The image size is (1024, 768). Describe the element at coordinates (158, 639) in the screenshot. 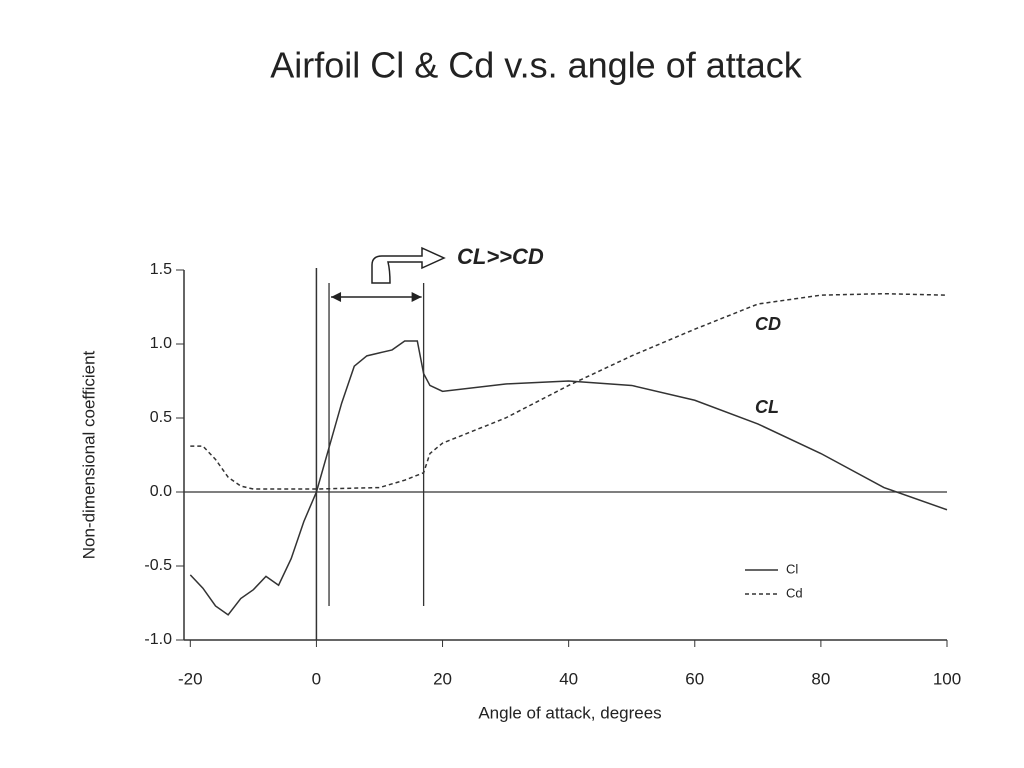

I see `y-tick-label: -1.0` at that location.